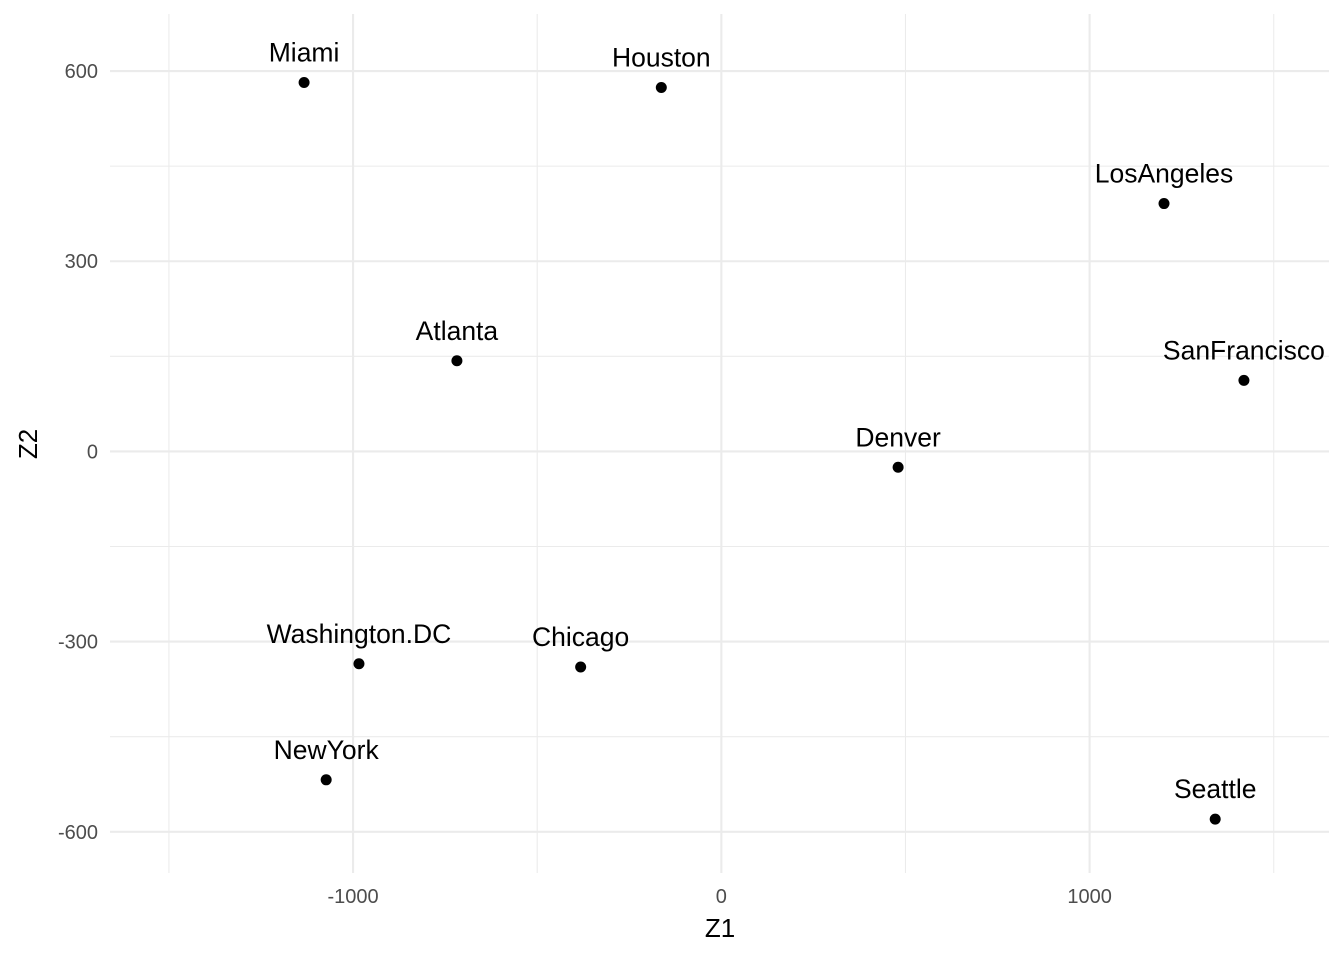 The image size is (1344, 960). I want to click on x-axis-tick-labels: -1000 0 1000, so click(719, 897).